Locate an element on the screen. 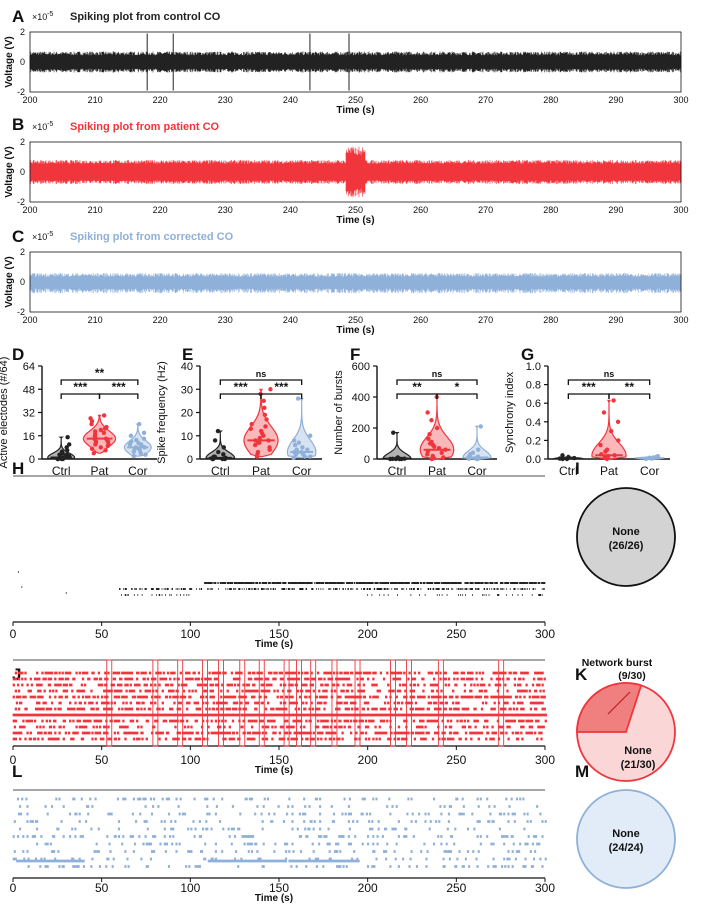 This screenshot has width=710, height=904. y-tick-label: 1.0 is located at coordinates (533, 367).